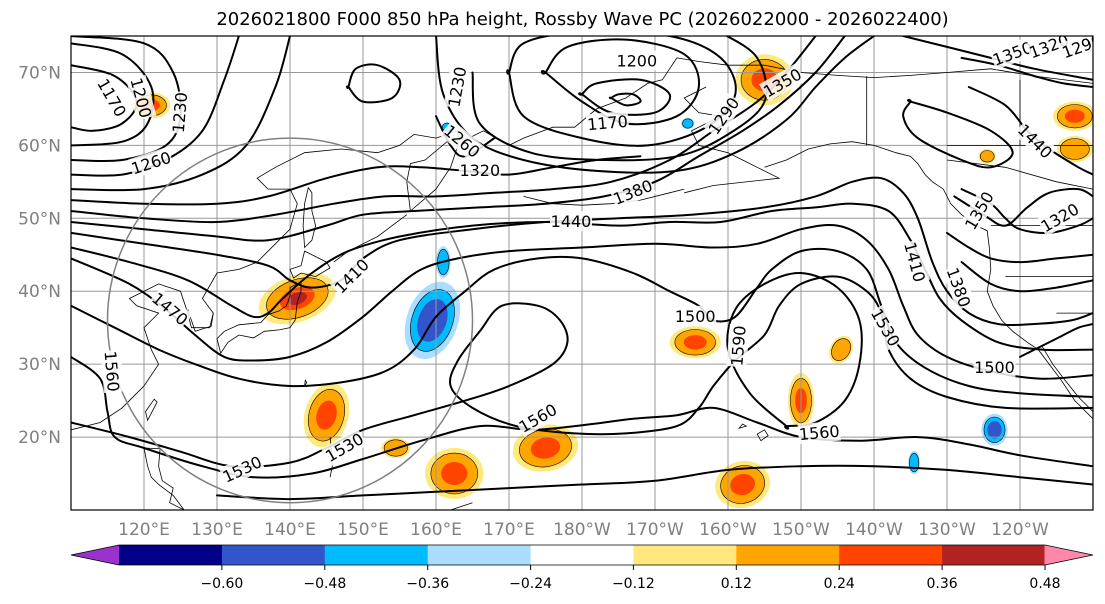 The image size is (1105, 604). Describe the element at coordinates (633, 584) in the screenshot. I see `colorbar-tick-label: −0.12` at that location.